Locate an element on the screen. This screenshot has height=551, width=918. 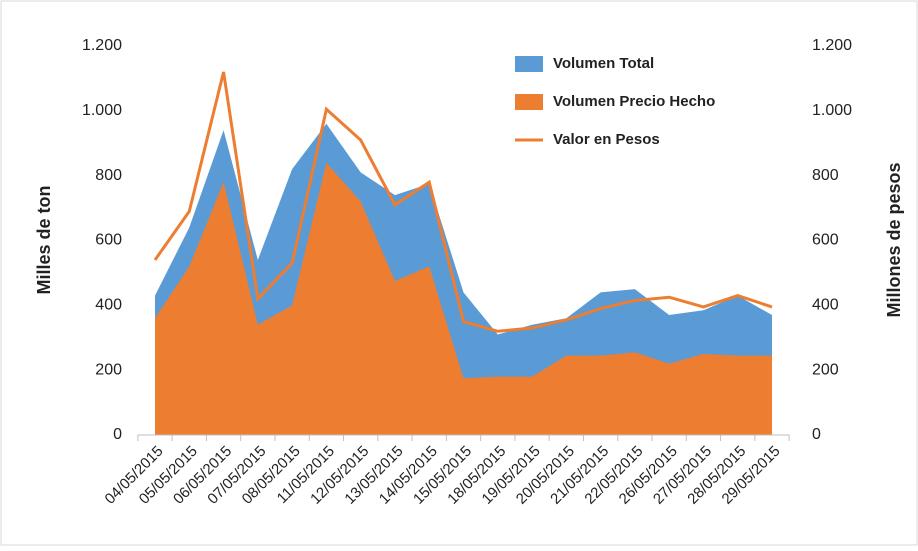
yticks-label: 200 is located at coordinates (108, 369).